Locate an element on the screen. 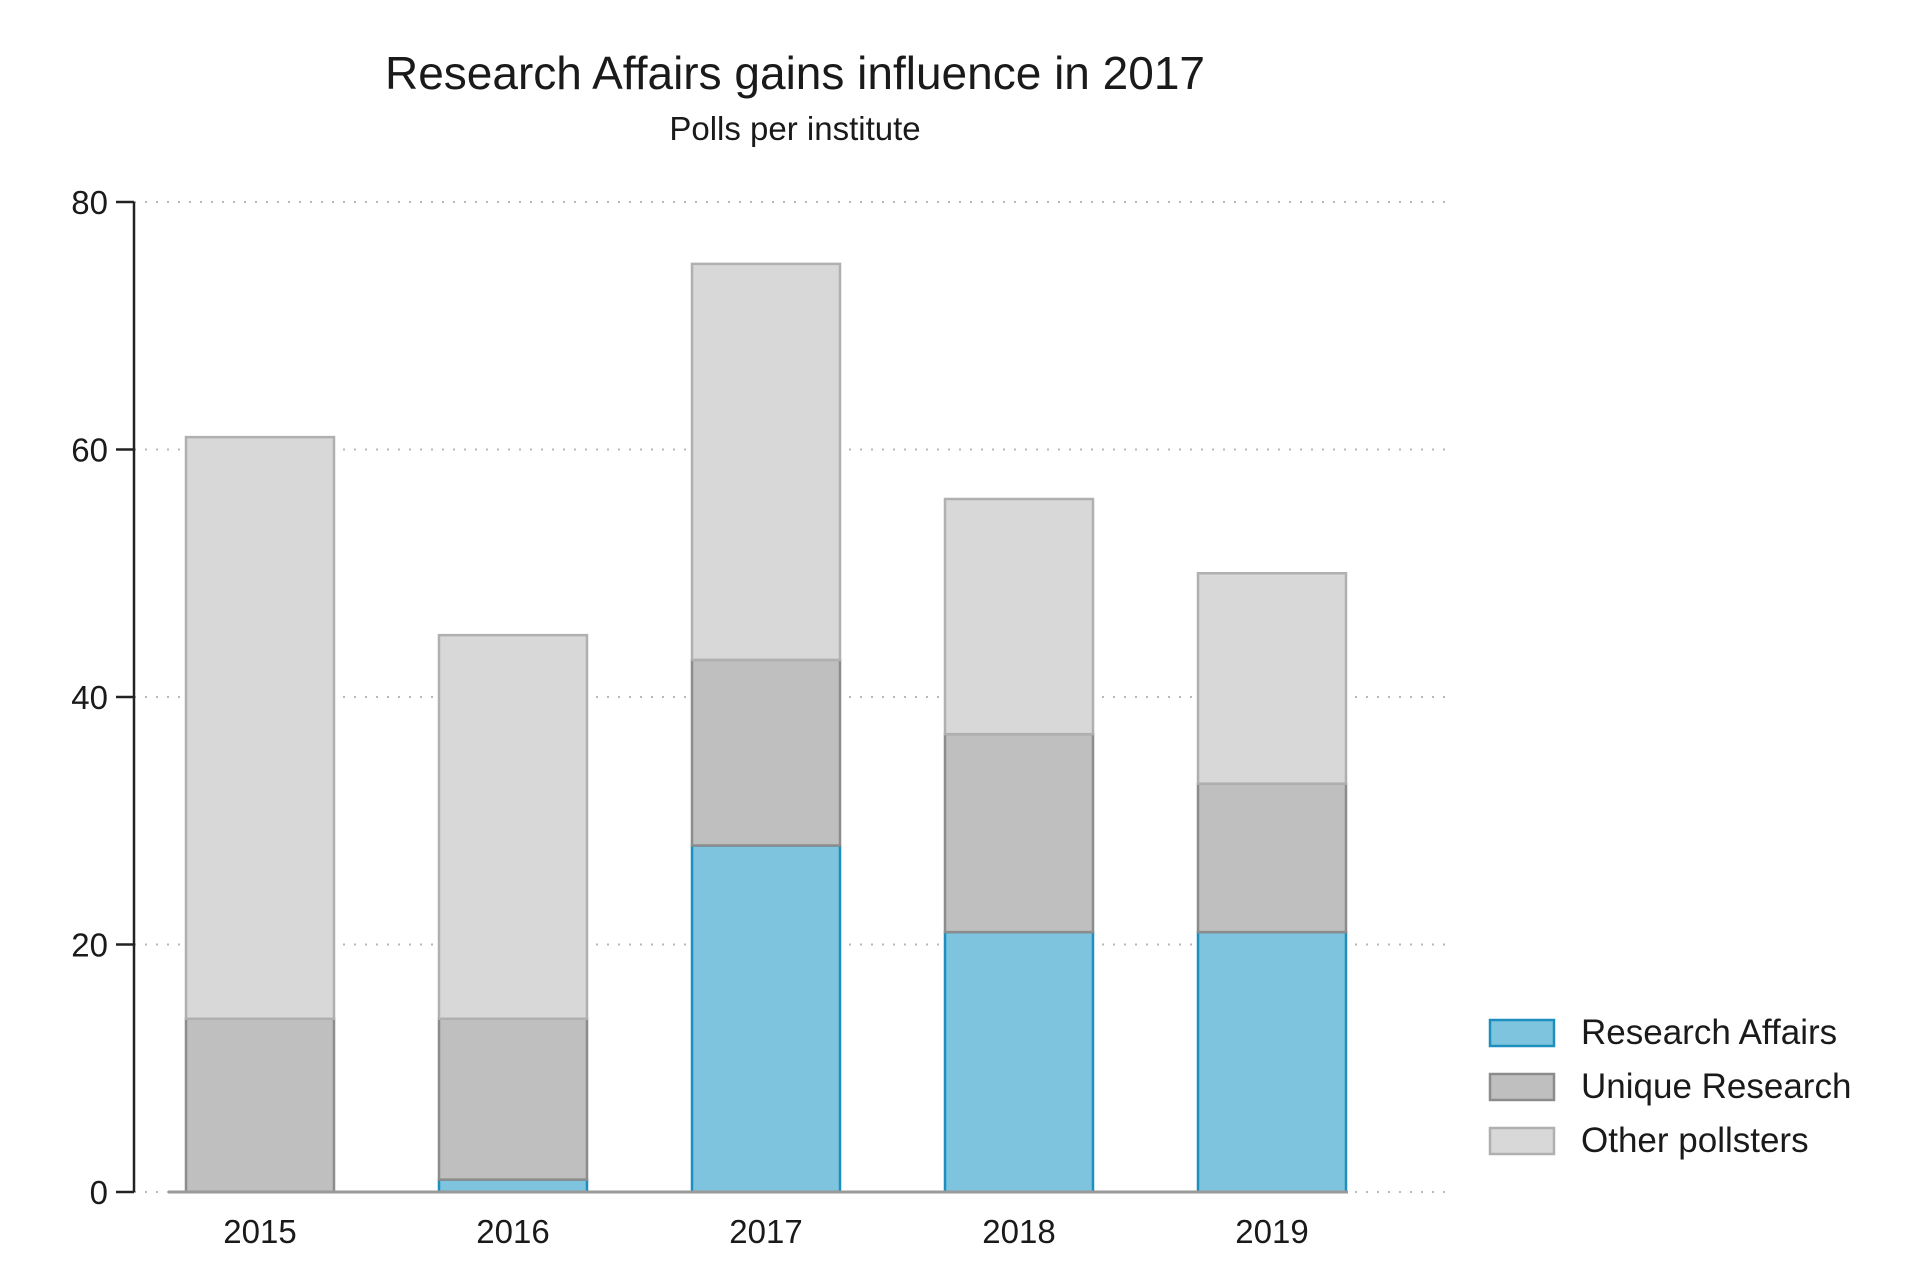  legend-label: Other pollsters is located at coordinates (1695, 1140).